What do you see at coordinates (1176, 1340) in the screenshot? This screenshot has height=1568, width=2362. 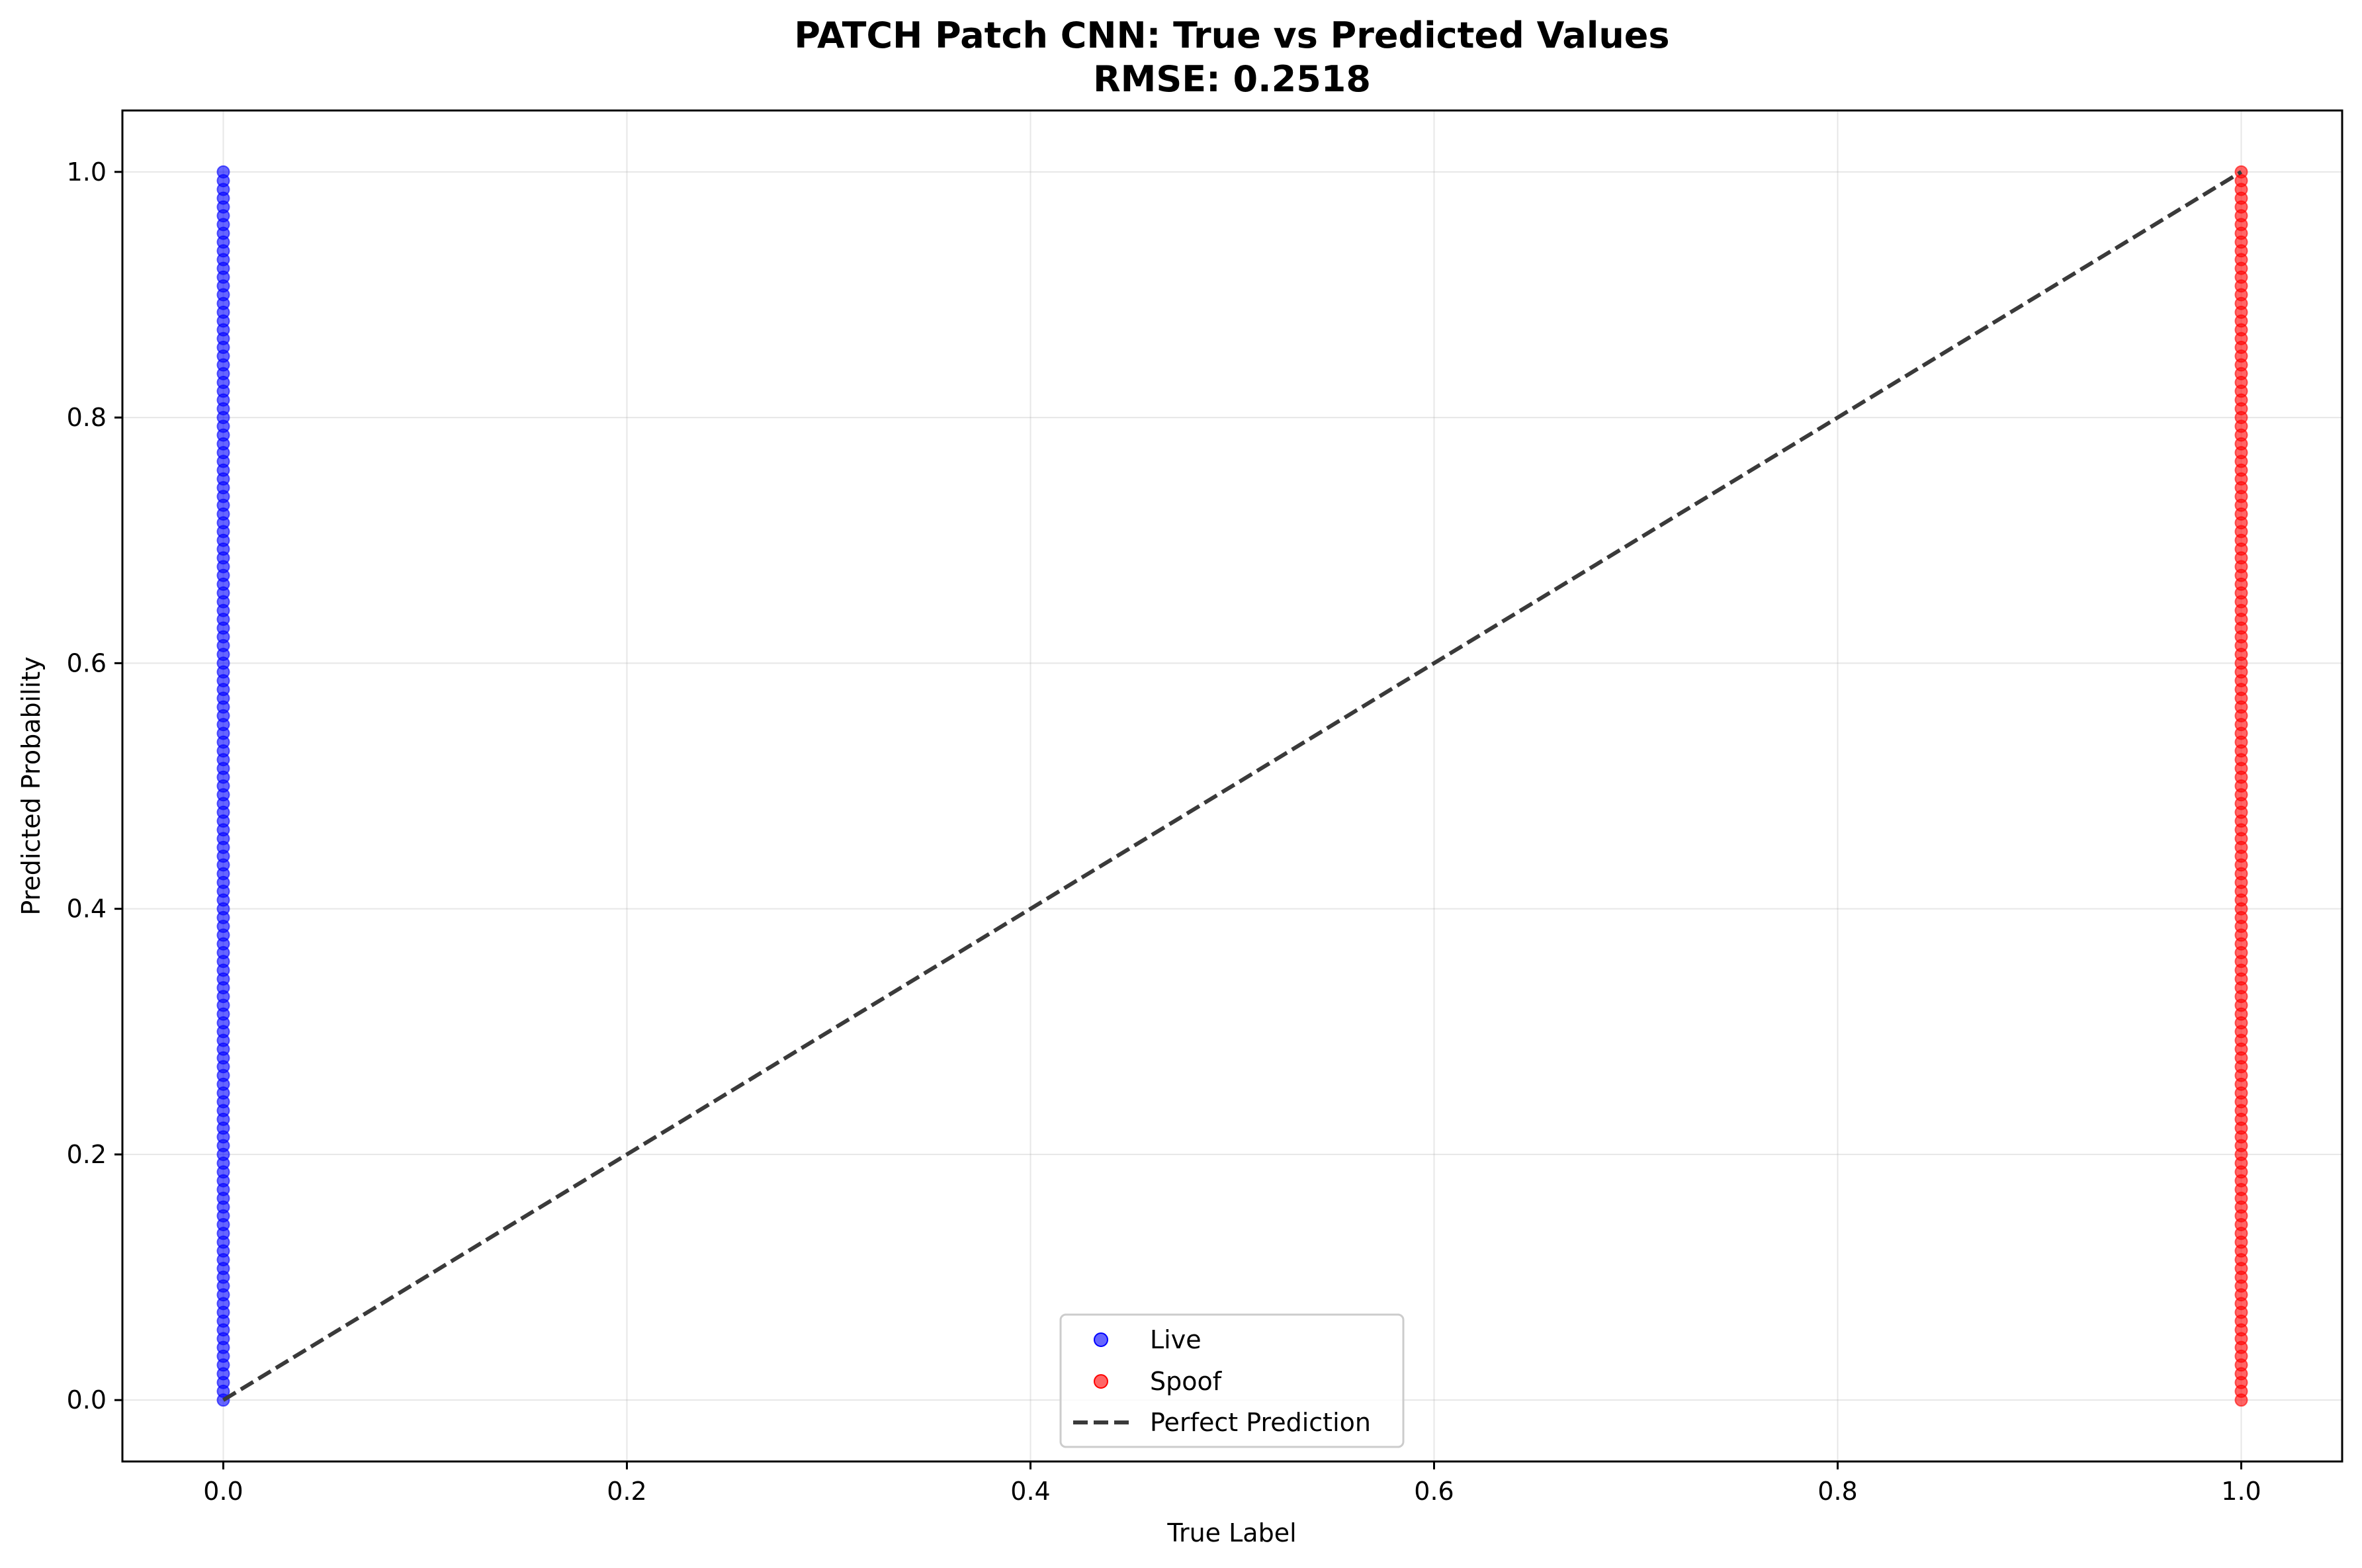 I see `legend-label-live: Live` at bounding box center [1176, 1340].